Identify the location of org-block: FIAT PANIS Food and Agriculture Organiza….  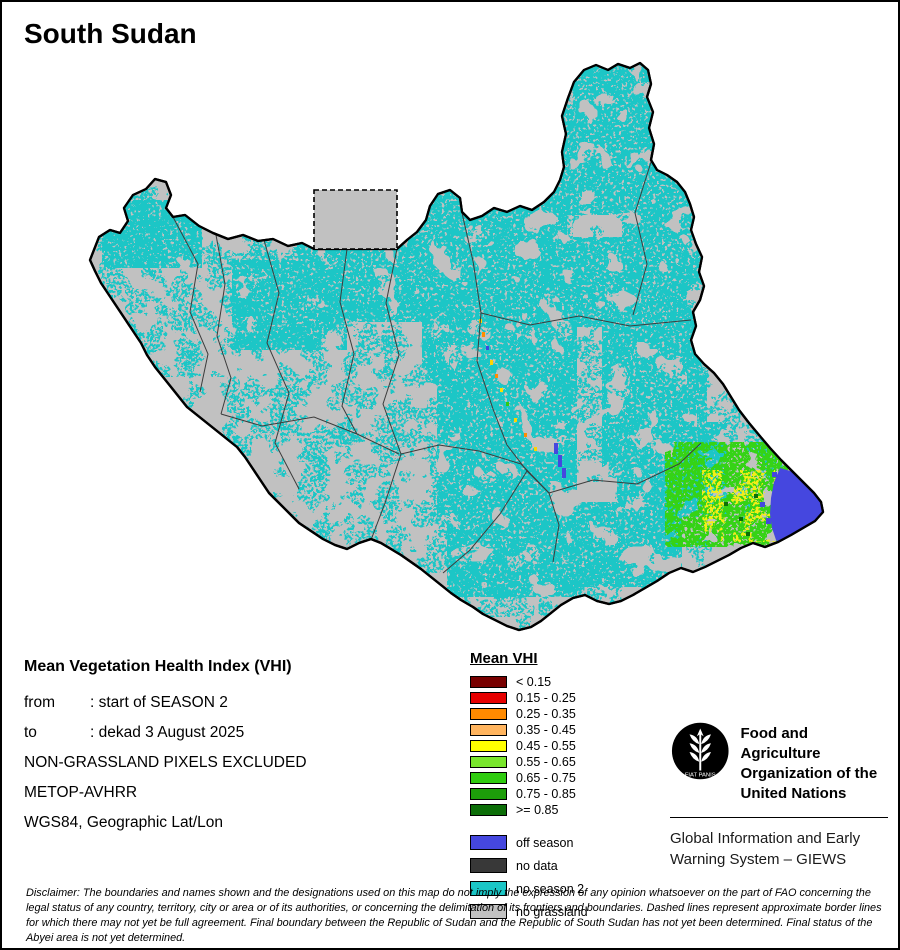
(779, 795).